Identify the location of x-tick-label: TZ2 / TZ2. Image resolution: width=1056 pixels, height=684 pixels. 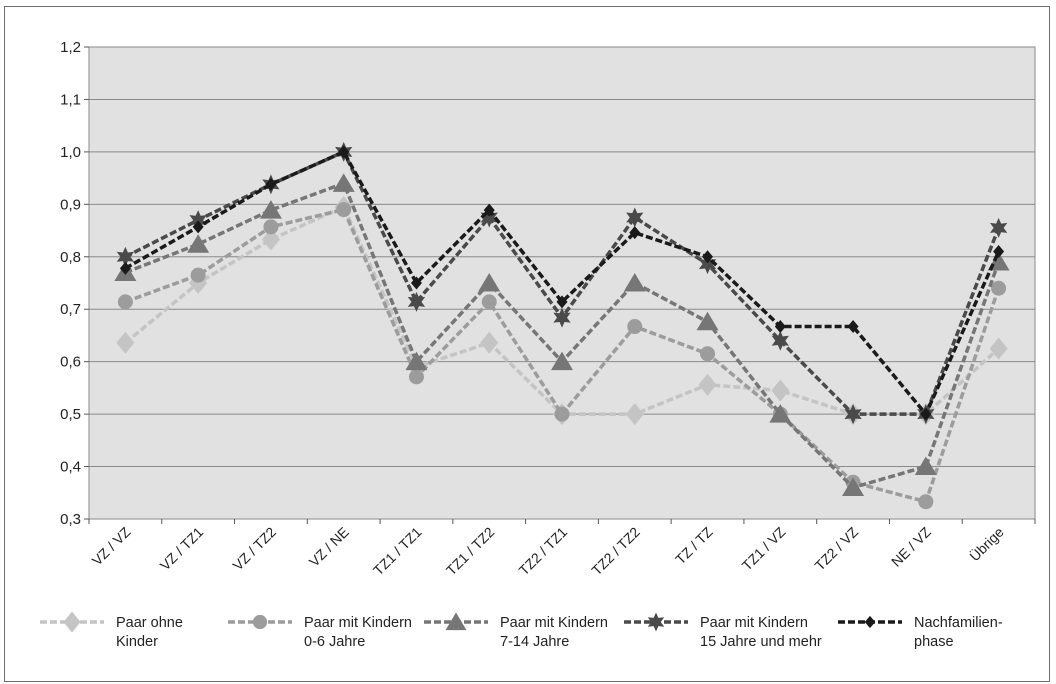
(615, 551).